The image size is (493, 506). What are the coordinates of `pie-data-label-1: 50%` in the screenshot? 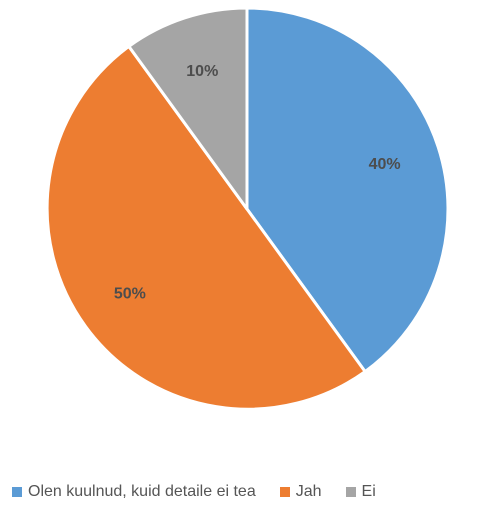 It's located at (130, 294).